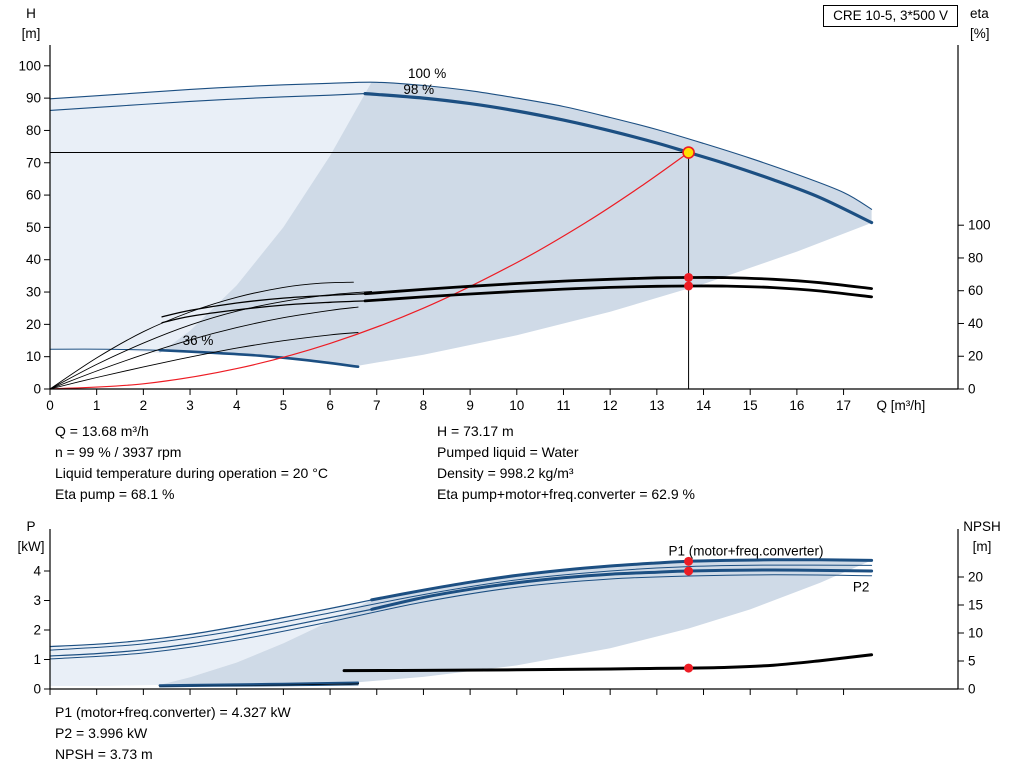  Describe the element at coordinates (505, 473) in the screenshot. I see `density-text: Density = 998.2 kg/m³` at that location.